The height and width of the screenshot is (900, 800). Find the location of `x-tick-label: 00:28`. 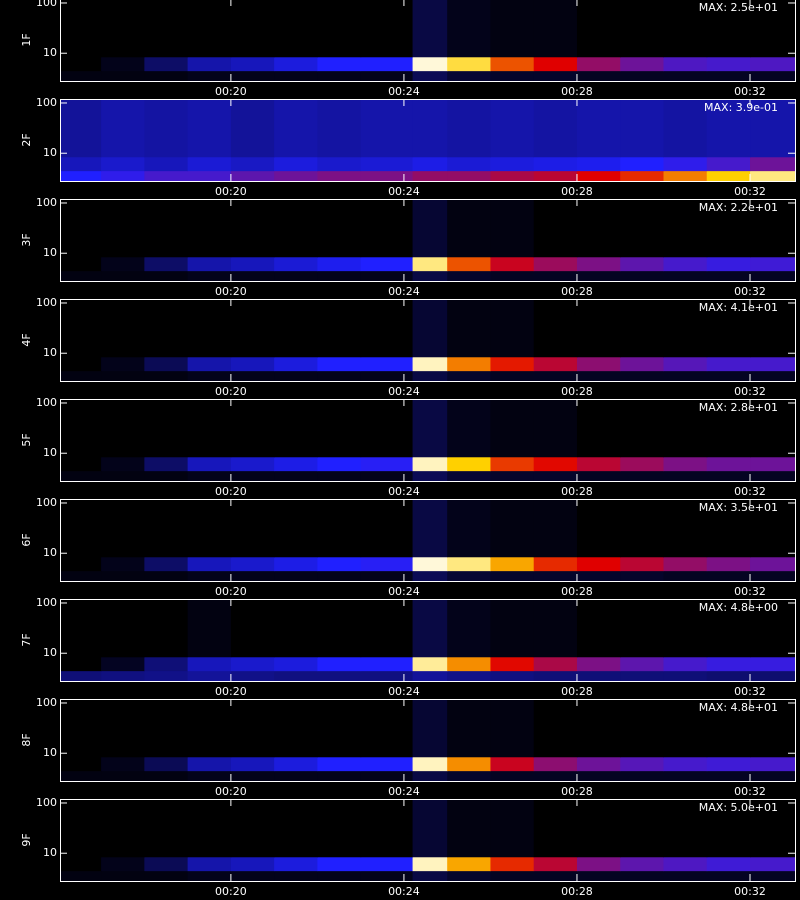

x-tick-label: 00:28 is located at coordinates (577, 891).